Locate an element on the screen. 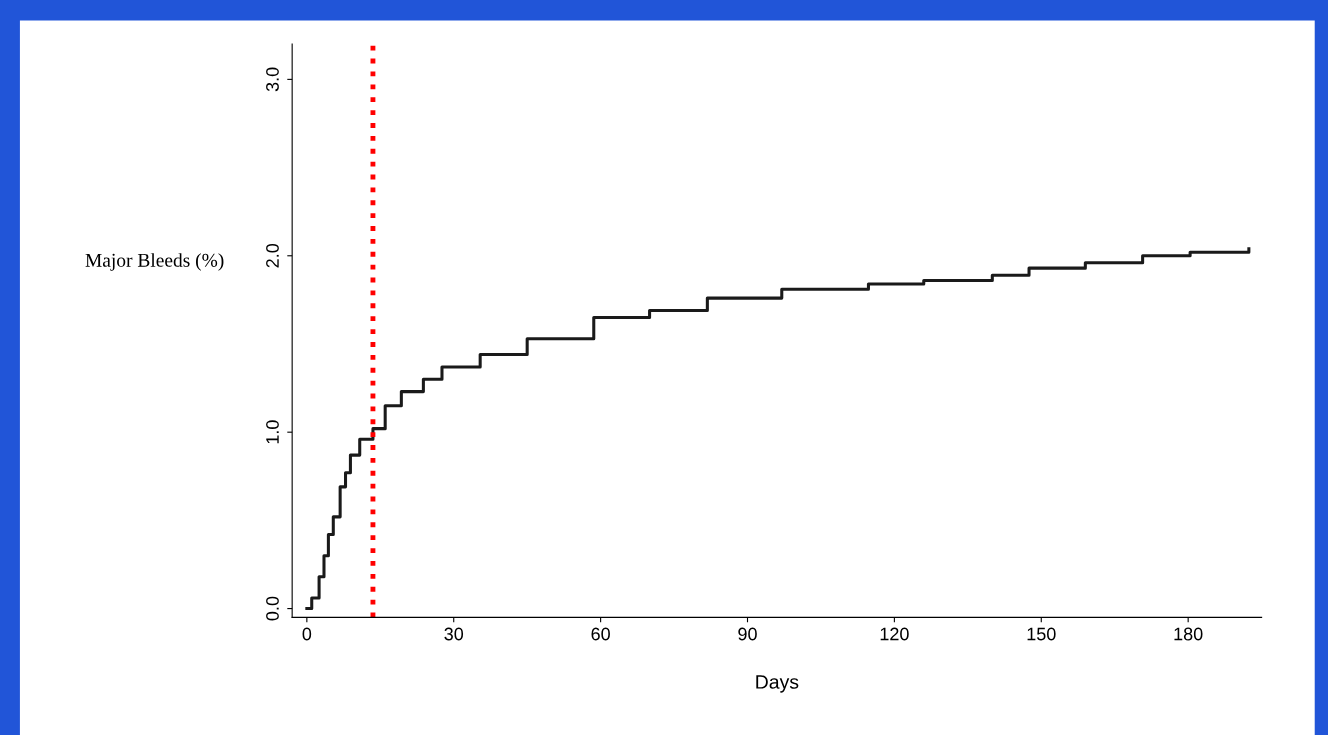 The image size is (1328, 735). x-tick-label: 60 is located at coordinates (600, 634).